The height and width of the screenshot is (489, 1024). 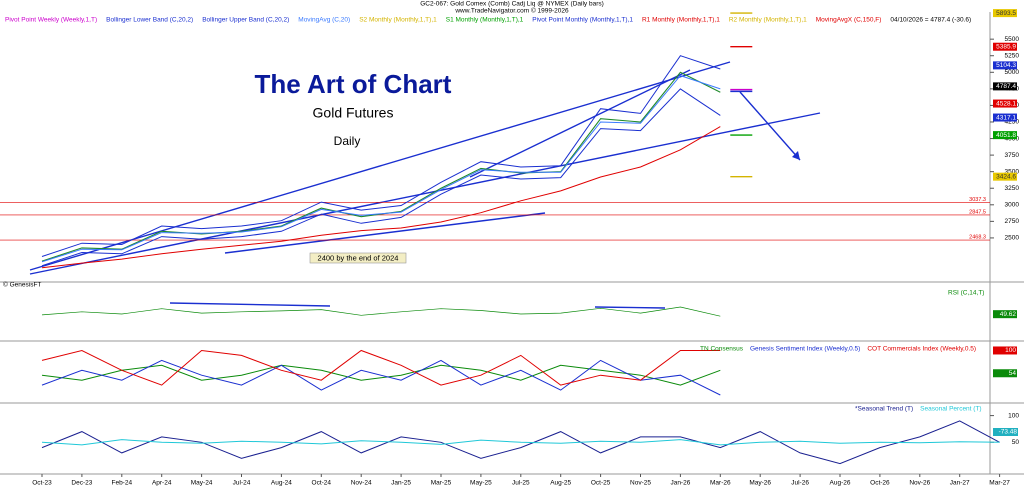 I want to click on legend-entry: TN Consensus, so click(x=722, y=349).